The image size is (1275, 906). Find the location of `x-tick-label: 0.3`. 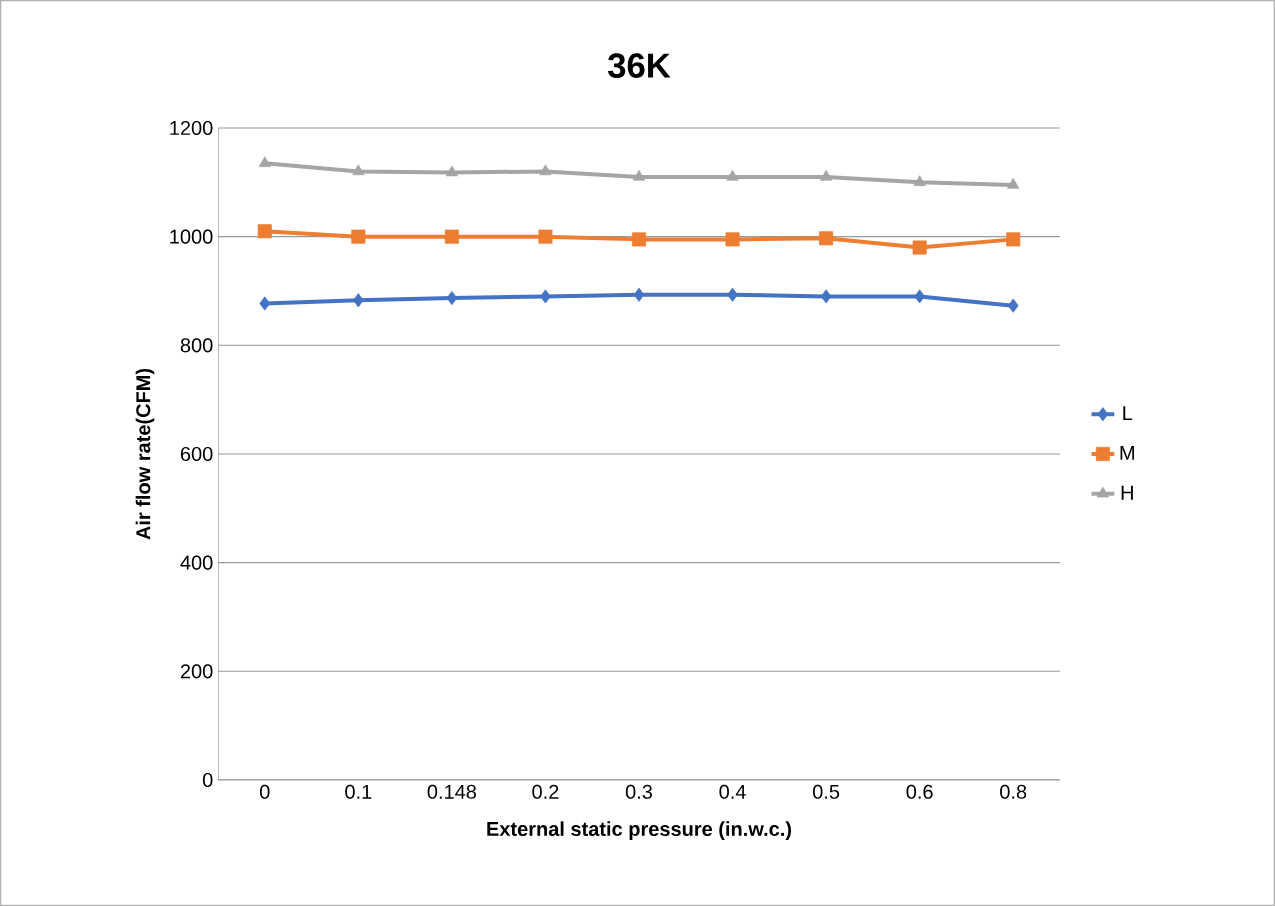

x-tick-label: 0.3 is located at coordinates (639, 791).